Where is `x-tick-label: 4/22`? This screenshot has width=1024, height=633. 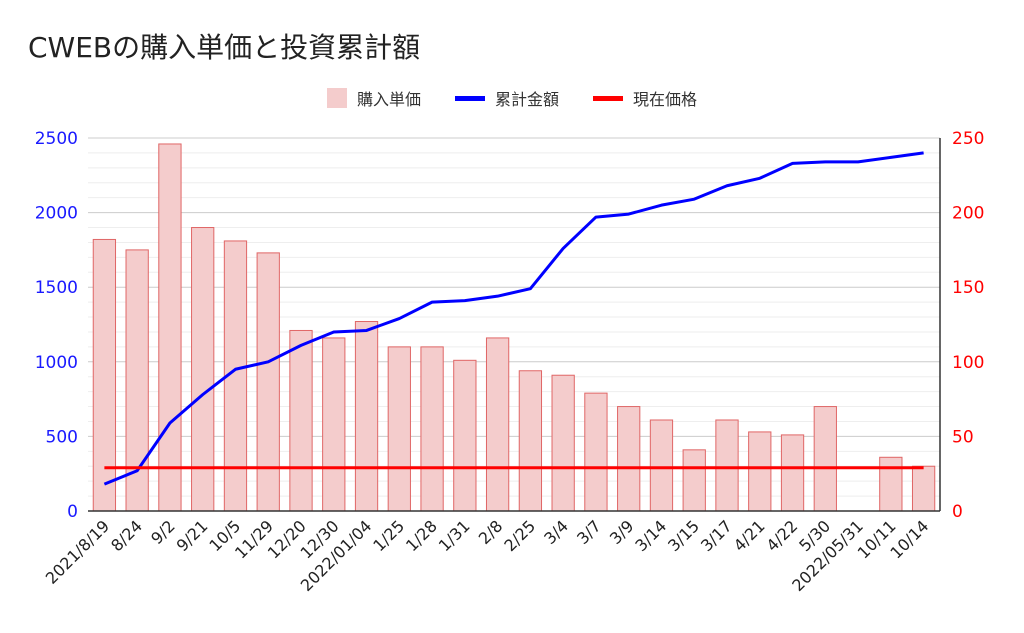
x-tick-label: 4/22 is located at coordinates (782, 535).